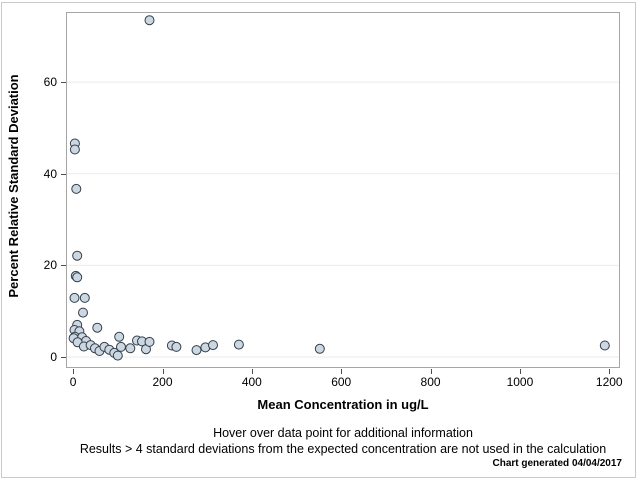  I want to click on x-tick-label: 1000, so click(520, 382).